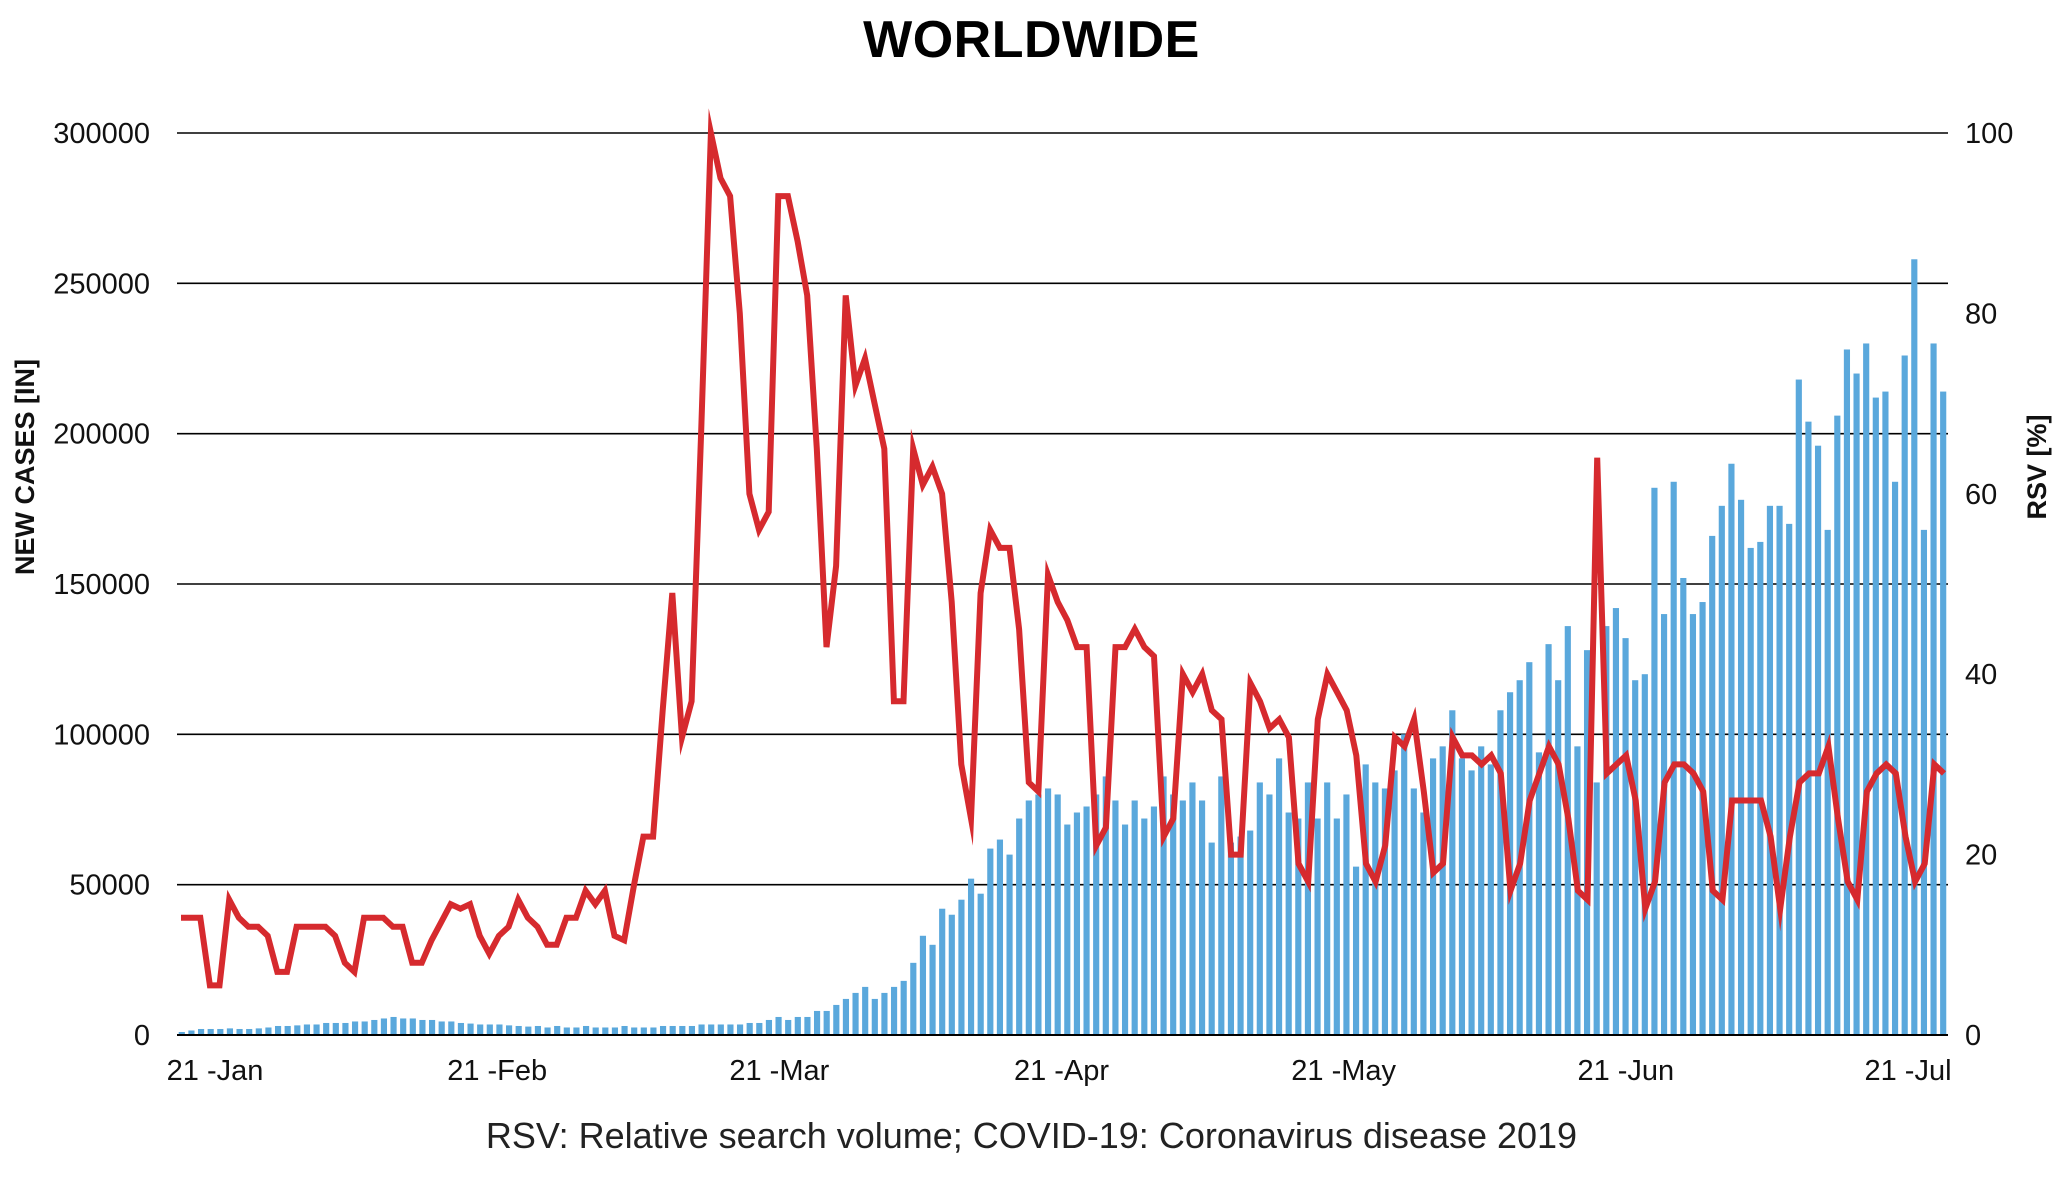 Image resolution: width=2063 pixels, height=1177 pixels. I want to click on right-tick-label: 0, so click(1973, 1036).